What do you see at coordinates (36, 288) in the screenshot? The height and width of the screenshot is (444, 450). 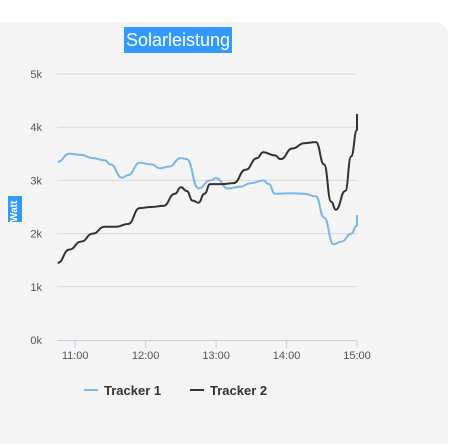 I see `y-tick-label: 1k` at bounding box center [36, 288].